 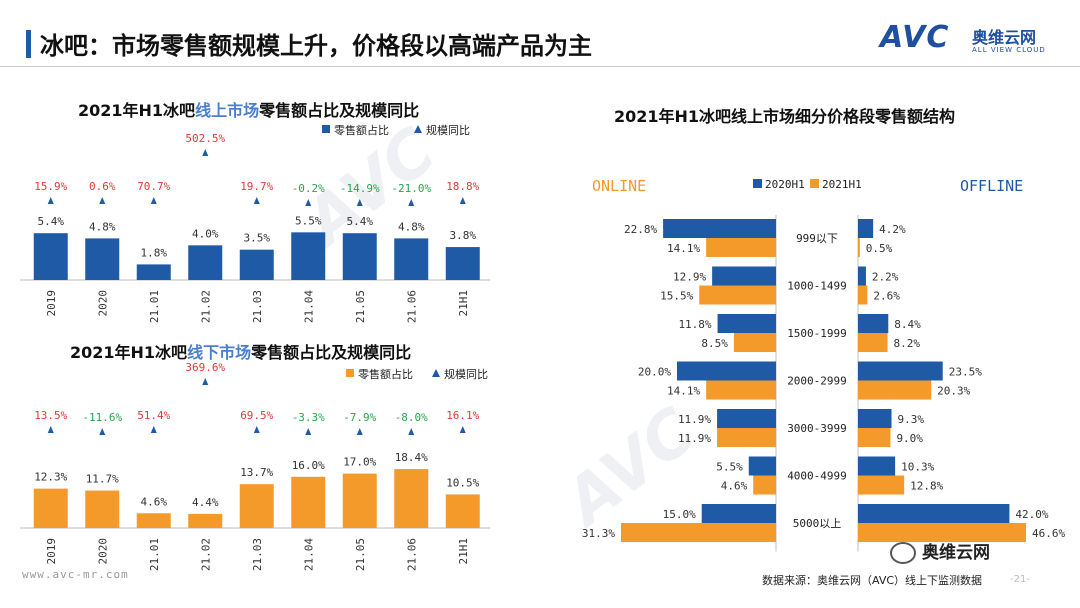 I want to click on yoy-label: 13.5%, so click(x=50, y=415).